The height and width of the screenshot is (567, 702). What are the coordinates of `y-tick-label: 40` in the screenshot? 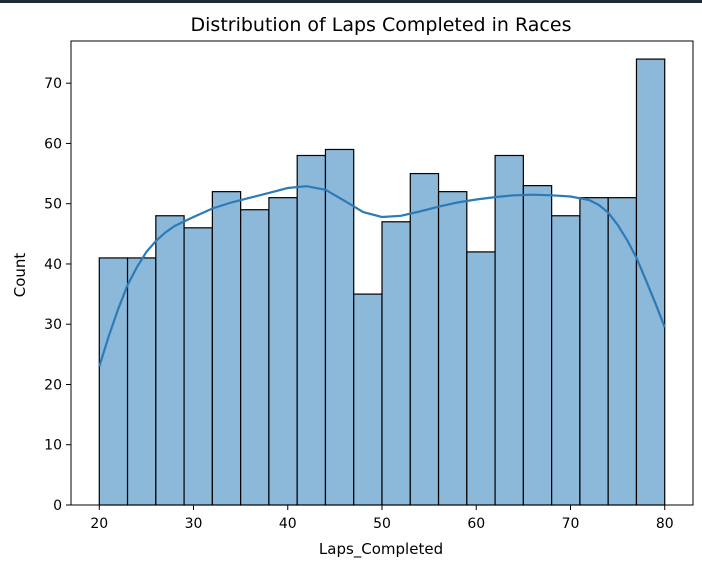 It's located at (53, 265).